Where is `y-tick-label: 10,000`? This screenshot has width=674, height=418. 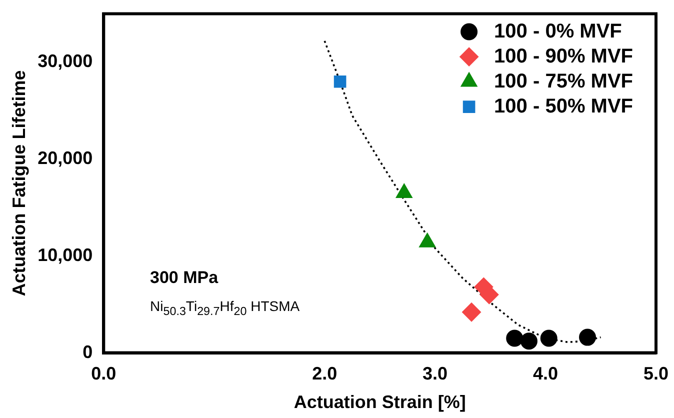 y-tick-label: 10,000 is located at coordinates (65, 254).